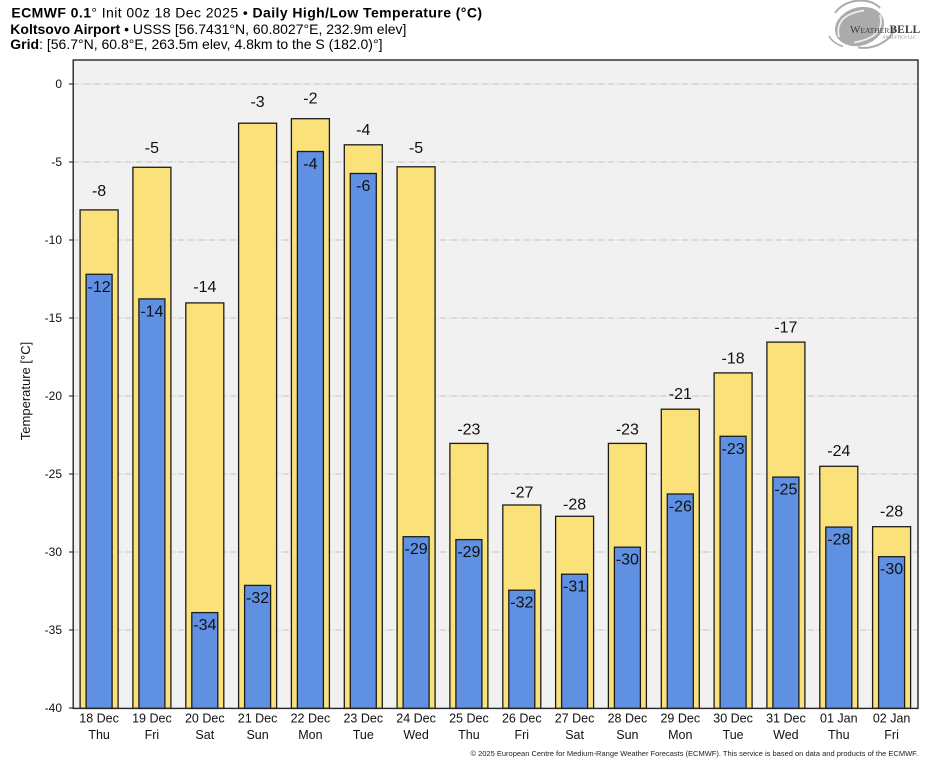 This screenshot has width=935, height=773. I want to click on svg-text: 30 Dec, so click(733, 719).